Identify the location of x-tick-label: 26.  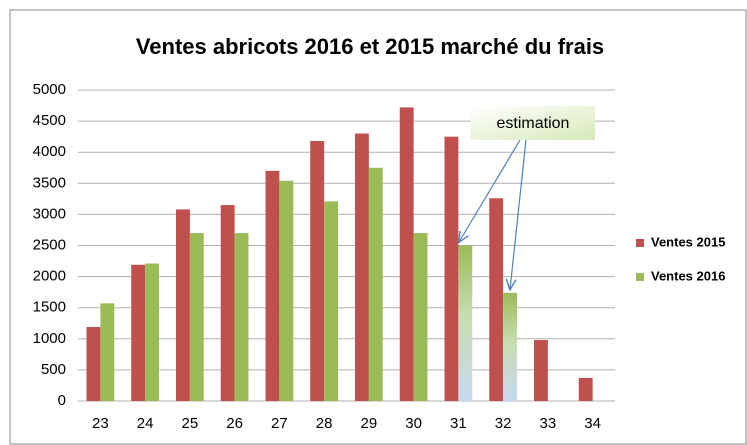
(234, 423).